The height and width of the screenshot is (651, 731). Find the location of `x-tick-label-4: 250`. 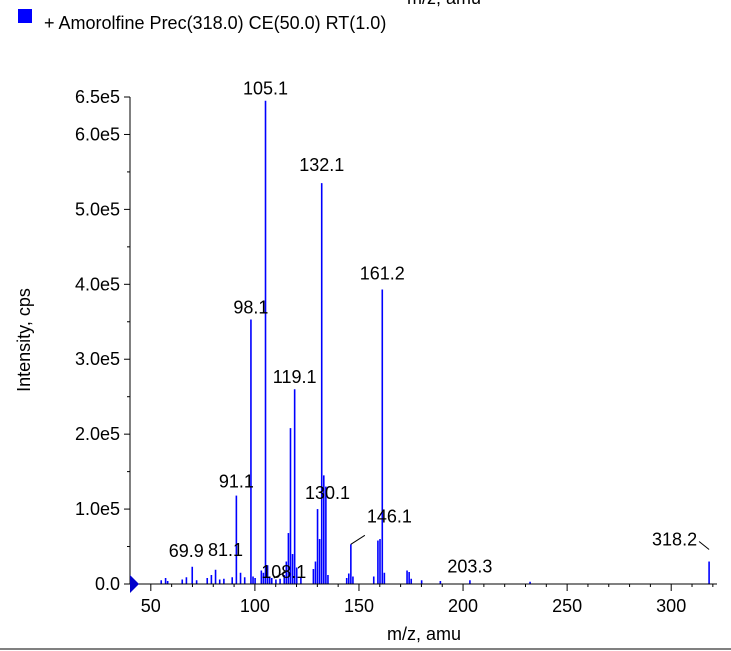

x-tick-label-4: 250 is located at coordinates (567, 606).